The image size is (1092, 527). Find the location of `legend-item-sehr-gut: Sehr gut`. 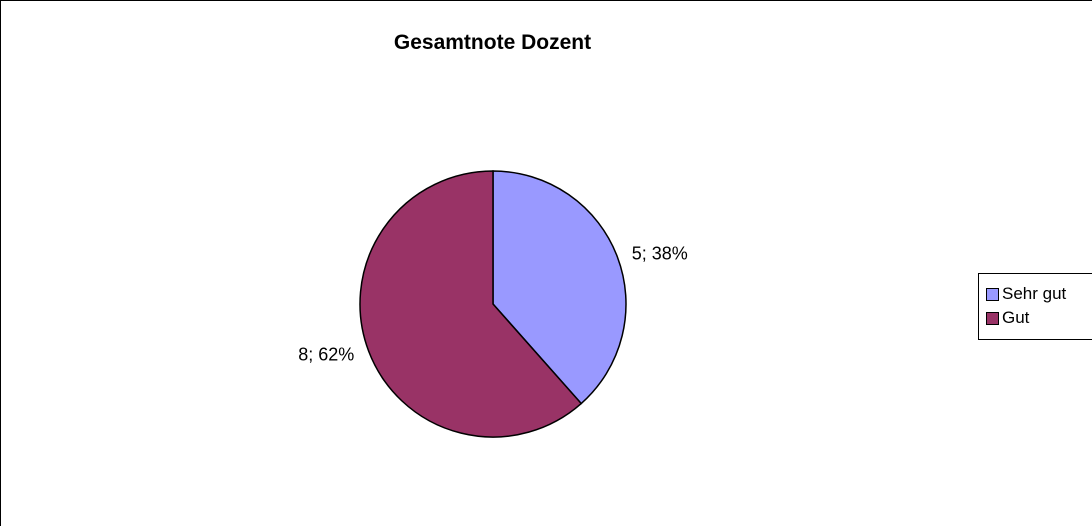

legend-item-sehr-gut: Sehr gut is located at coordinates (1026, 294).